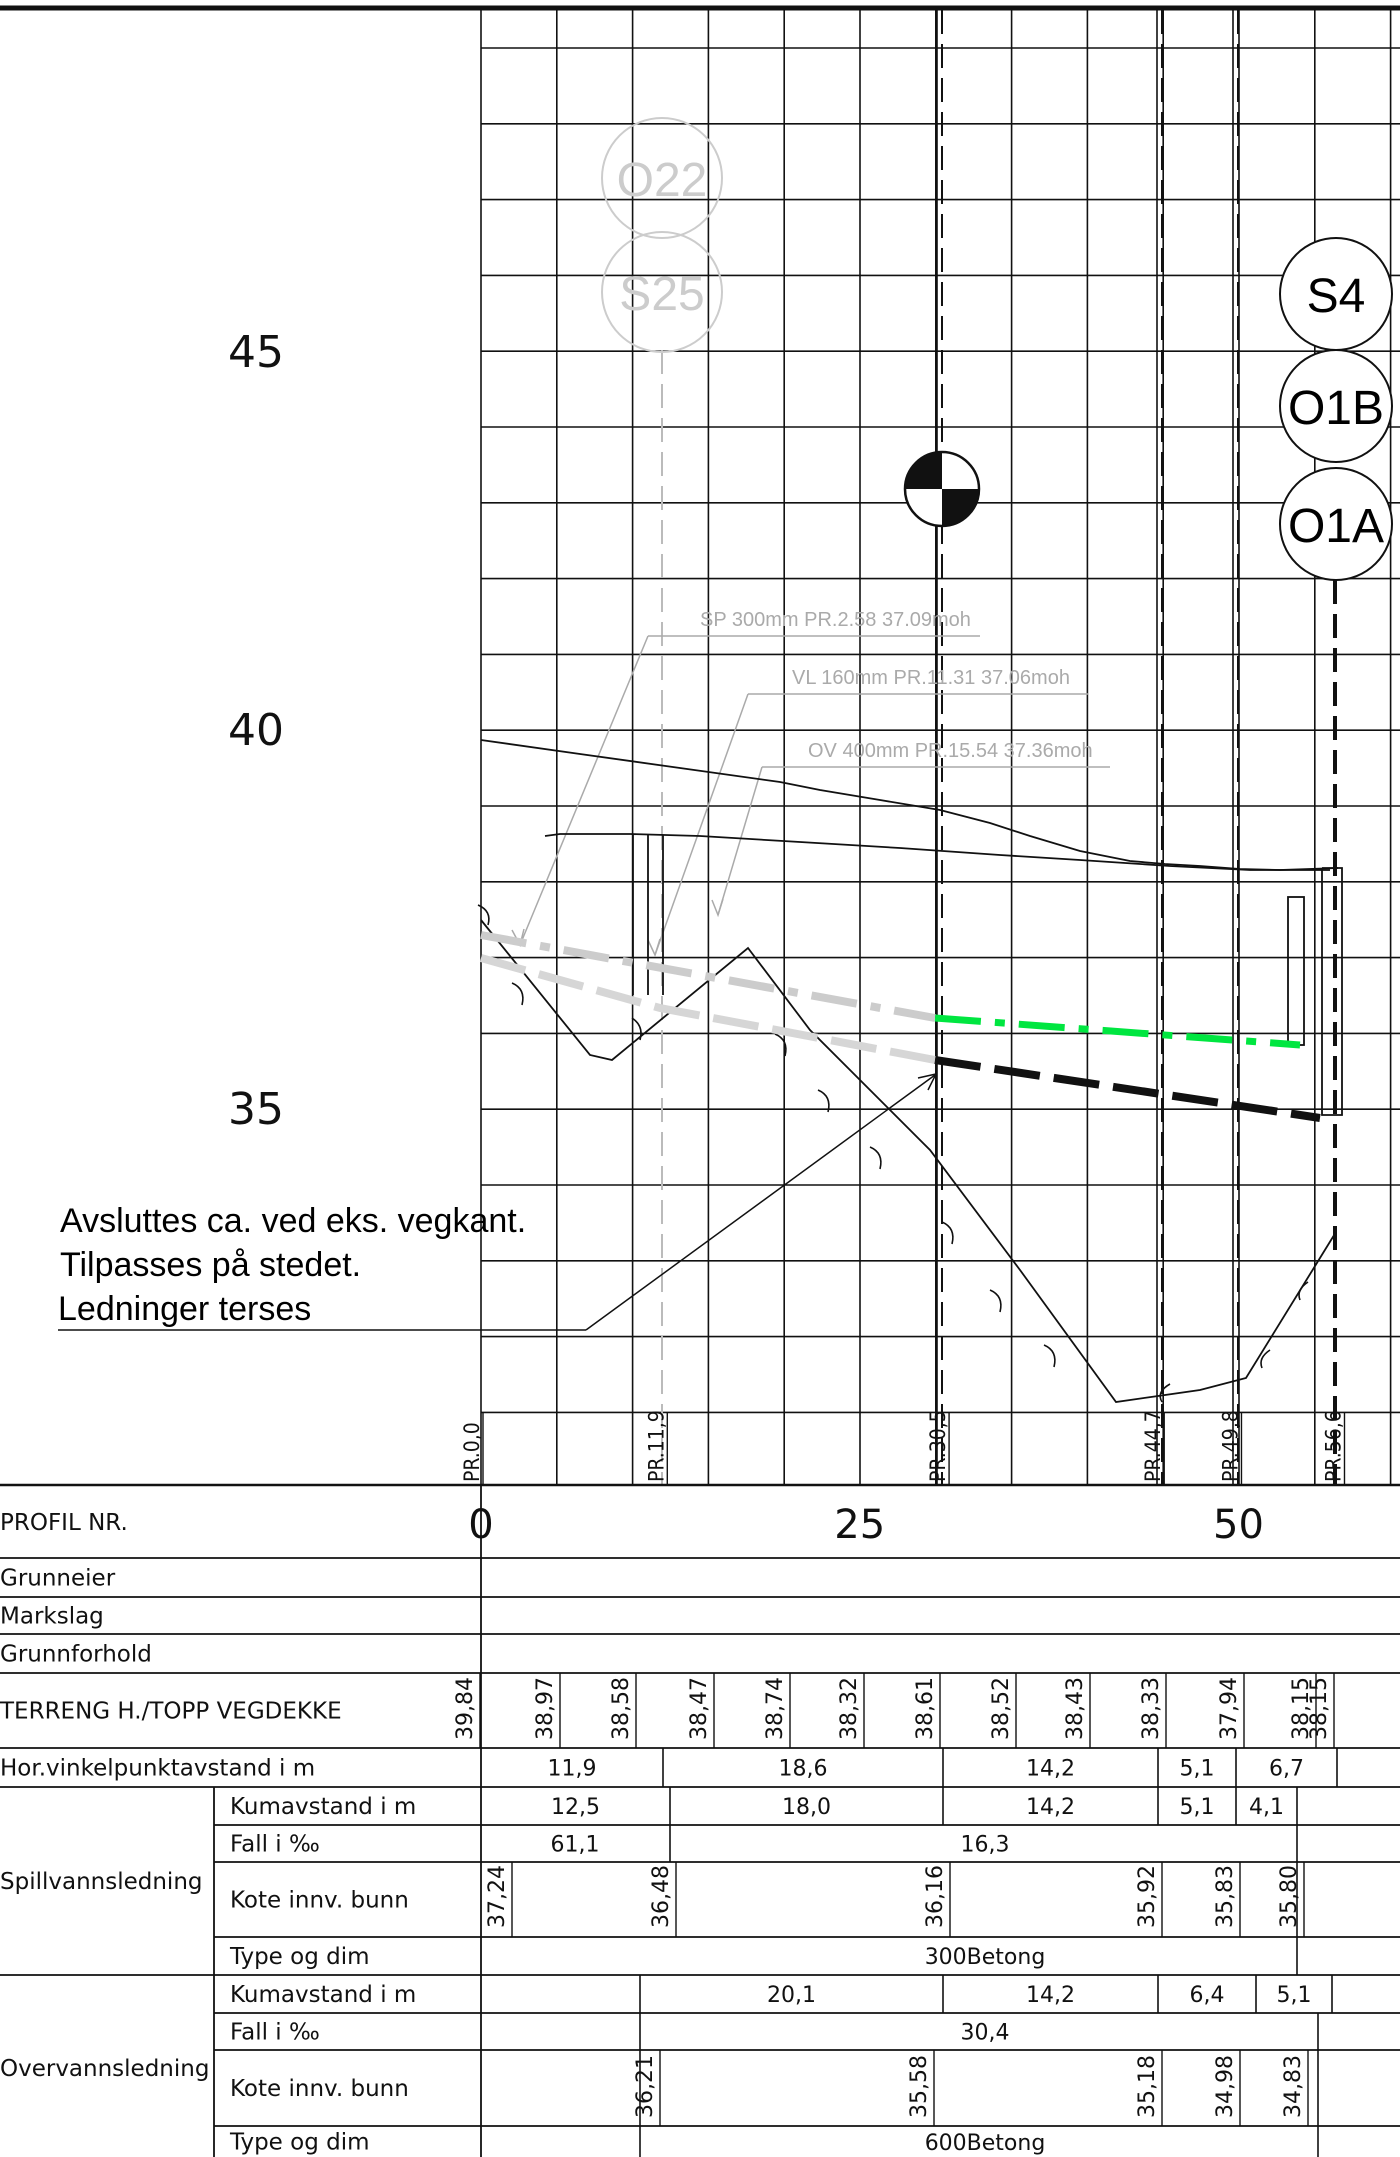 The width and height of the screenshot is (1400, 2157). I want to click on terreng-value: 38,32, so click(849, 1708).